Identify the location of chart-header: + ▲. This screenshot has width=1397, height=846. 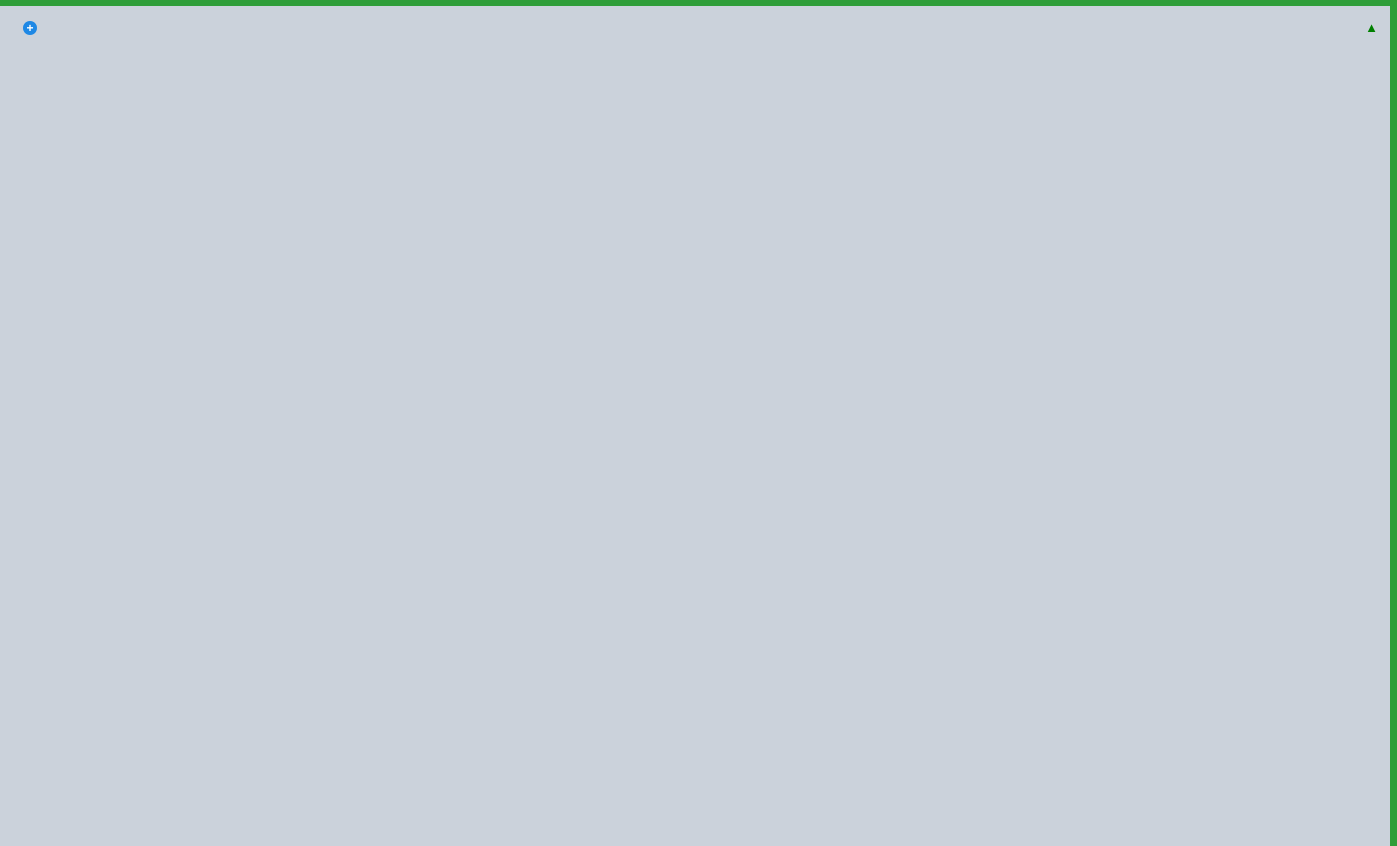
(695, 28).